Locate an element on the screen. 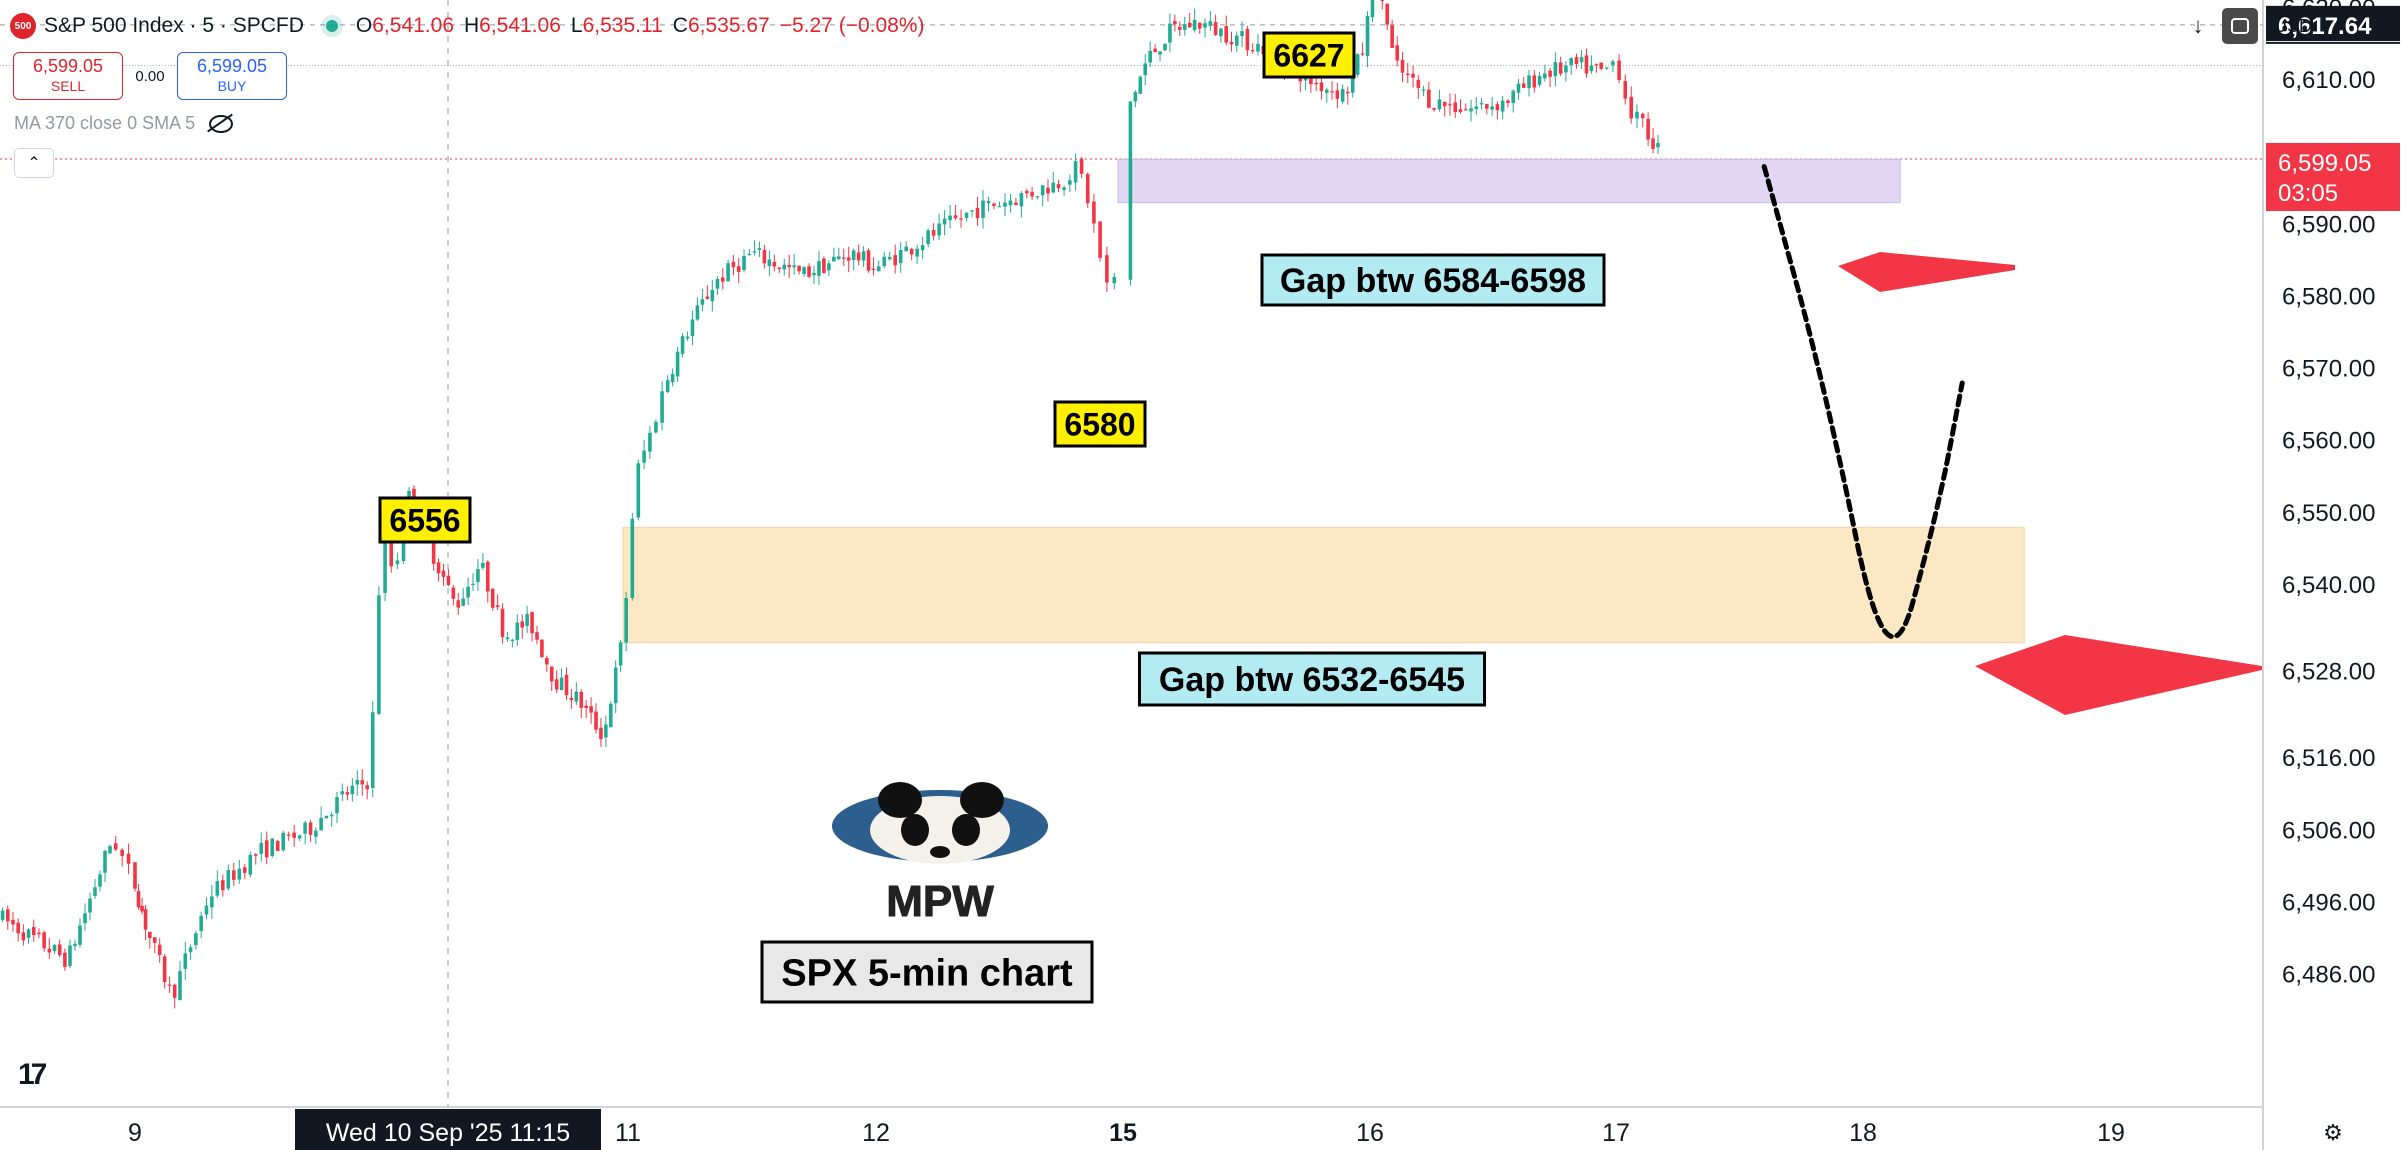  y-tick-label: 6,486.00 is located at coordinates (2328, 975).